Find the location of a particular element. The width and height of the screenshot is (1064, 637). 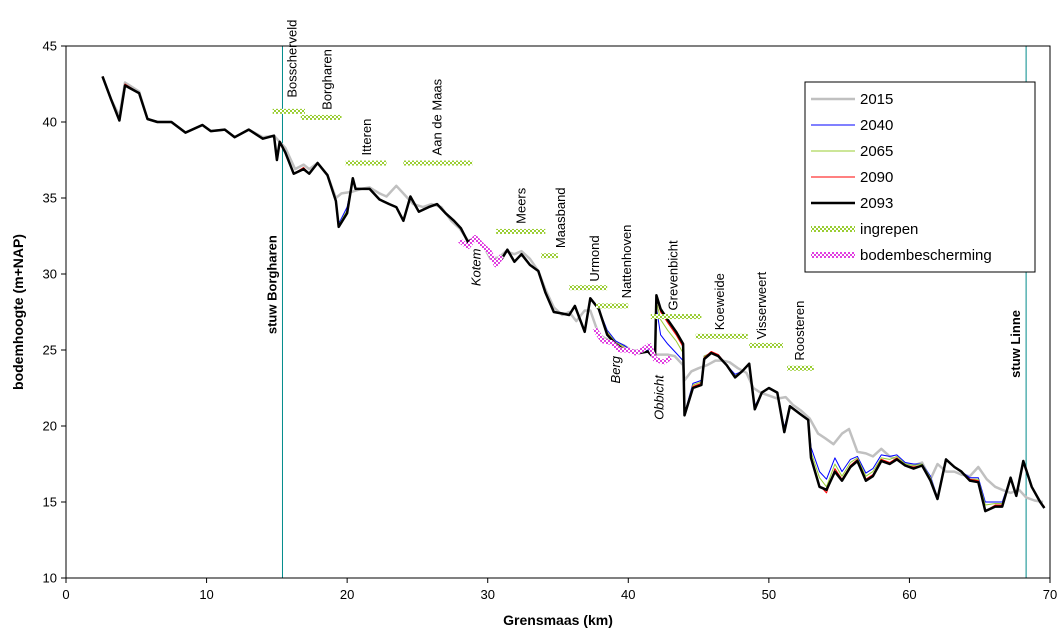

x-axis-title: Grensmaas (km) is located at coordinates (558, 620).